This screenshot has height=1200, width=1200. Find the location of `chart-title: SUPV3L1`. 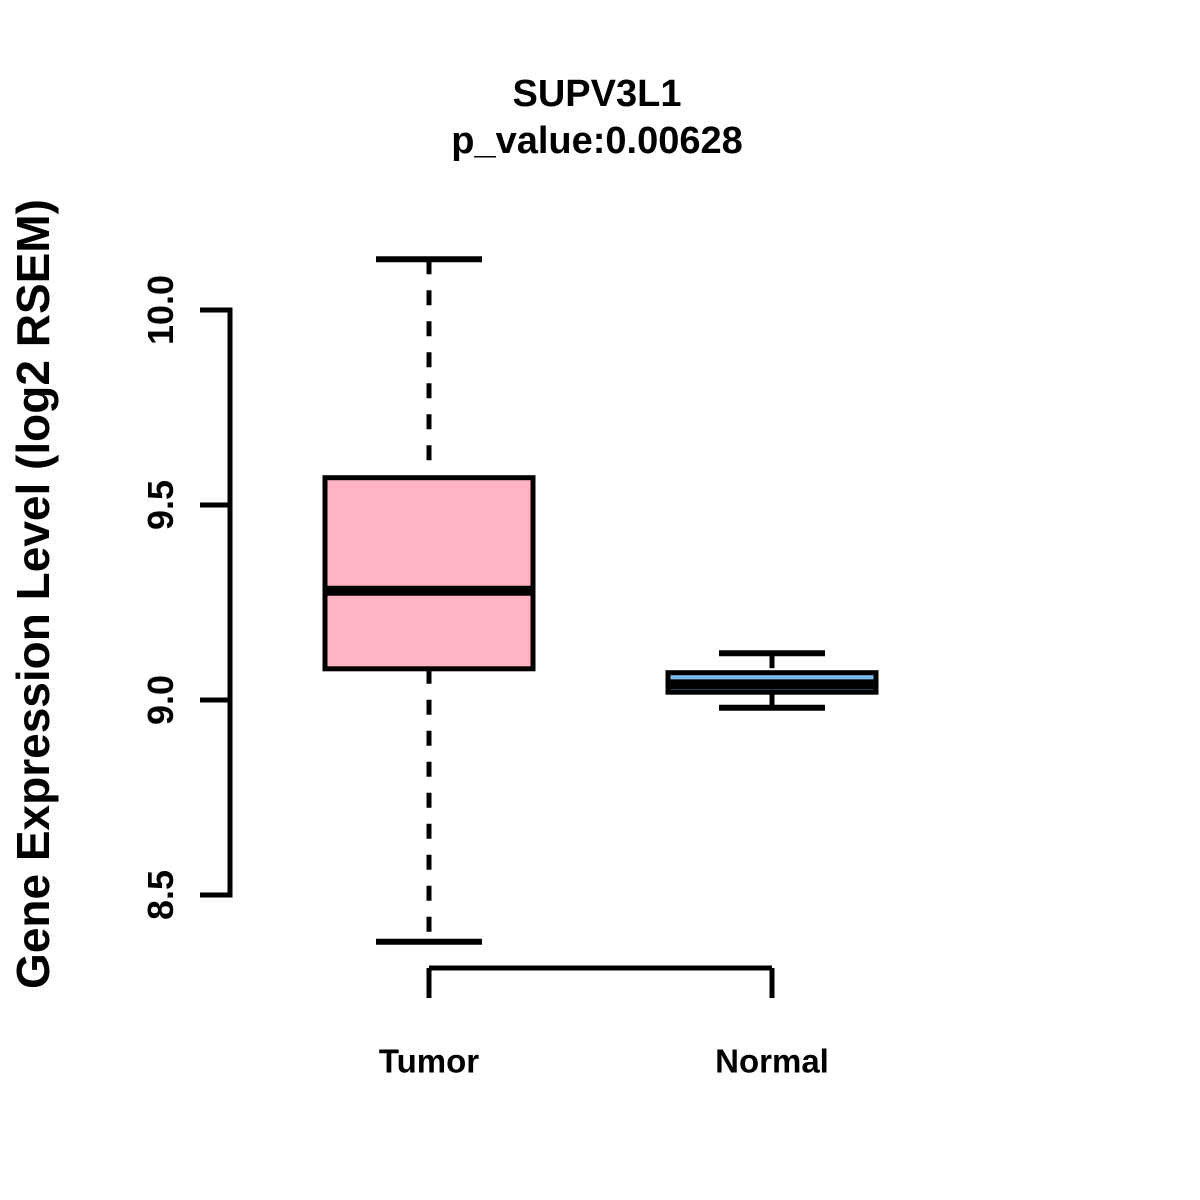

chart-title: SUPV3L1 is located at coordinates (597, 94).